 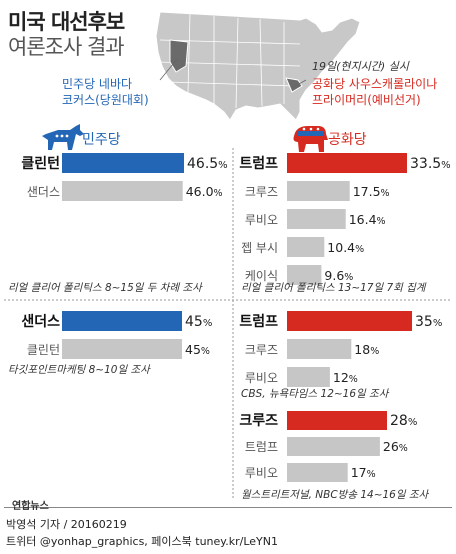 What do you see at coordinates (207, 164) in the screenshot?
I see `value-label: 46.5%` at bounding box center [207, 164].